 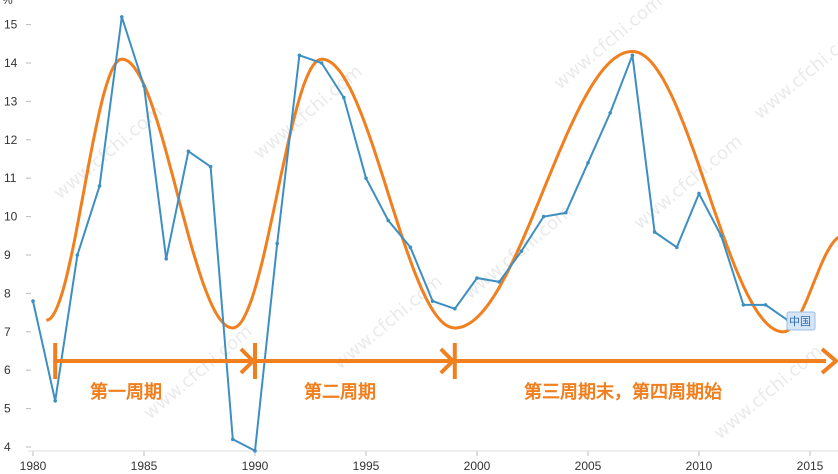 I want to click on cycle-arrow-layer, so click(x=445, y=361).